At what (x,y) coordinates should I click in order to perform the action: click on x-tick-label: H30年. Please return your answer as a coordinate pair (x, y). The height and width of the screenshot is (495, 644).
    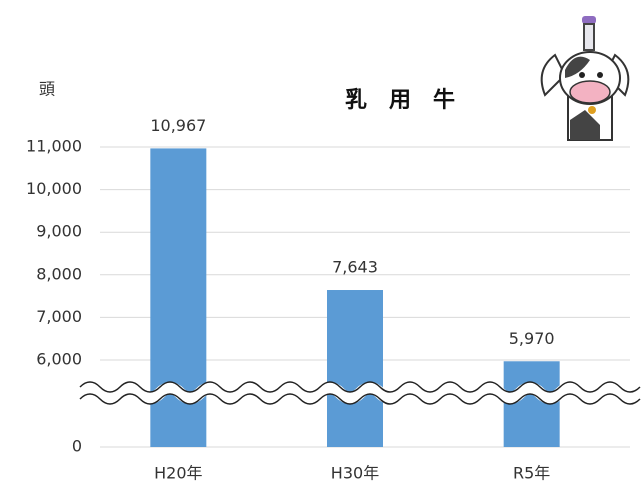
    Looking at the image, I should click on (355, 473).